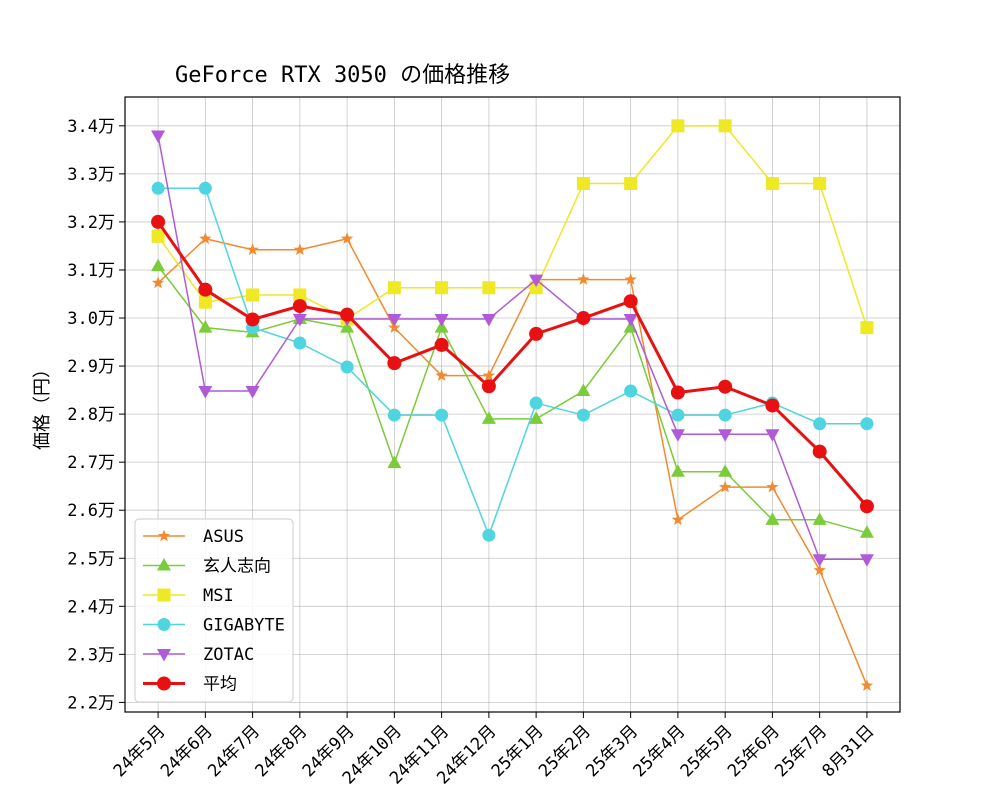 This screenshot has width=1000, height=800. What do you see at coordinates (228, 655) in the screenshot?
I see `legend-label: ZOTAC` at bounding box center [228, 655].